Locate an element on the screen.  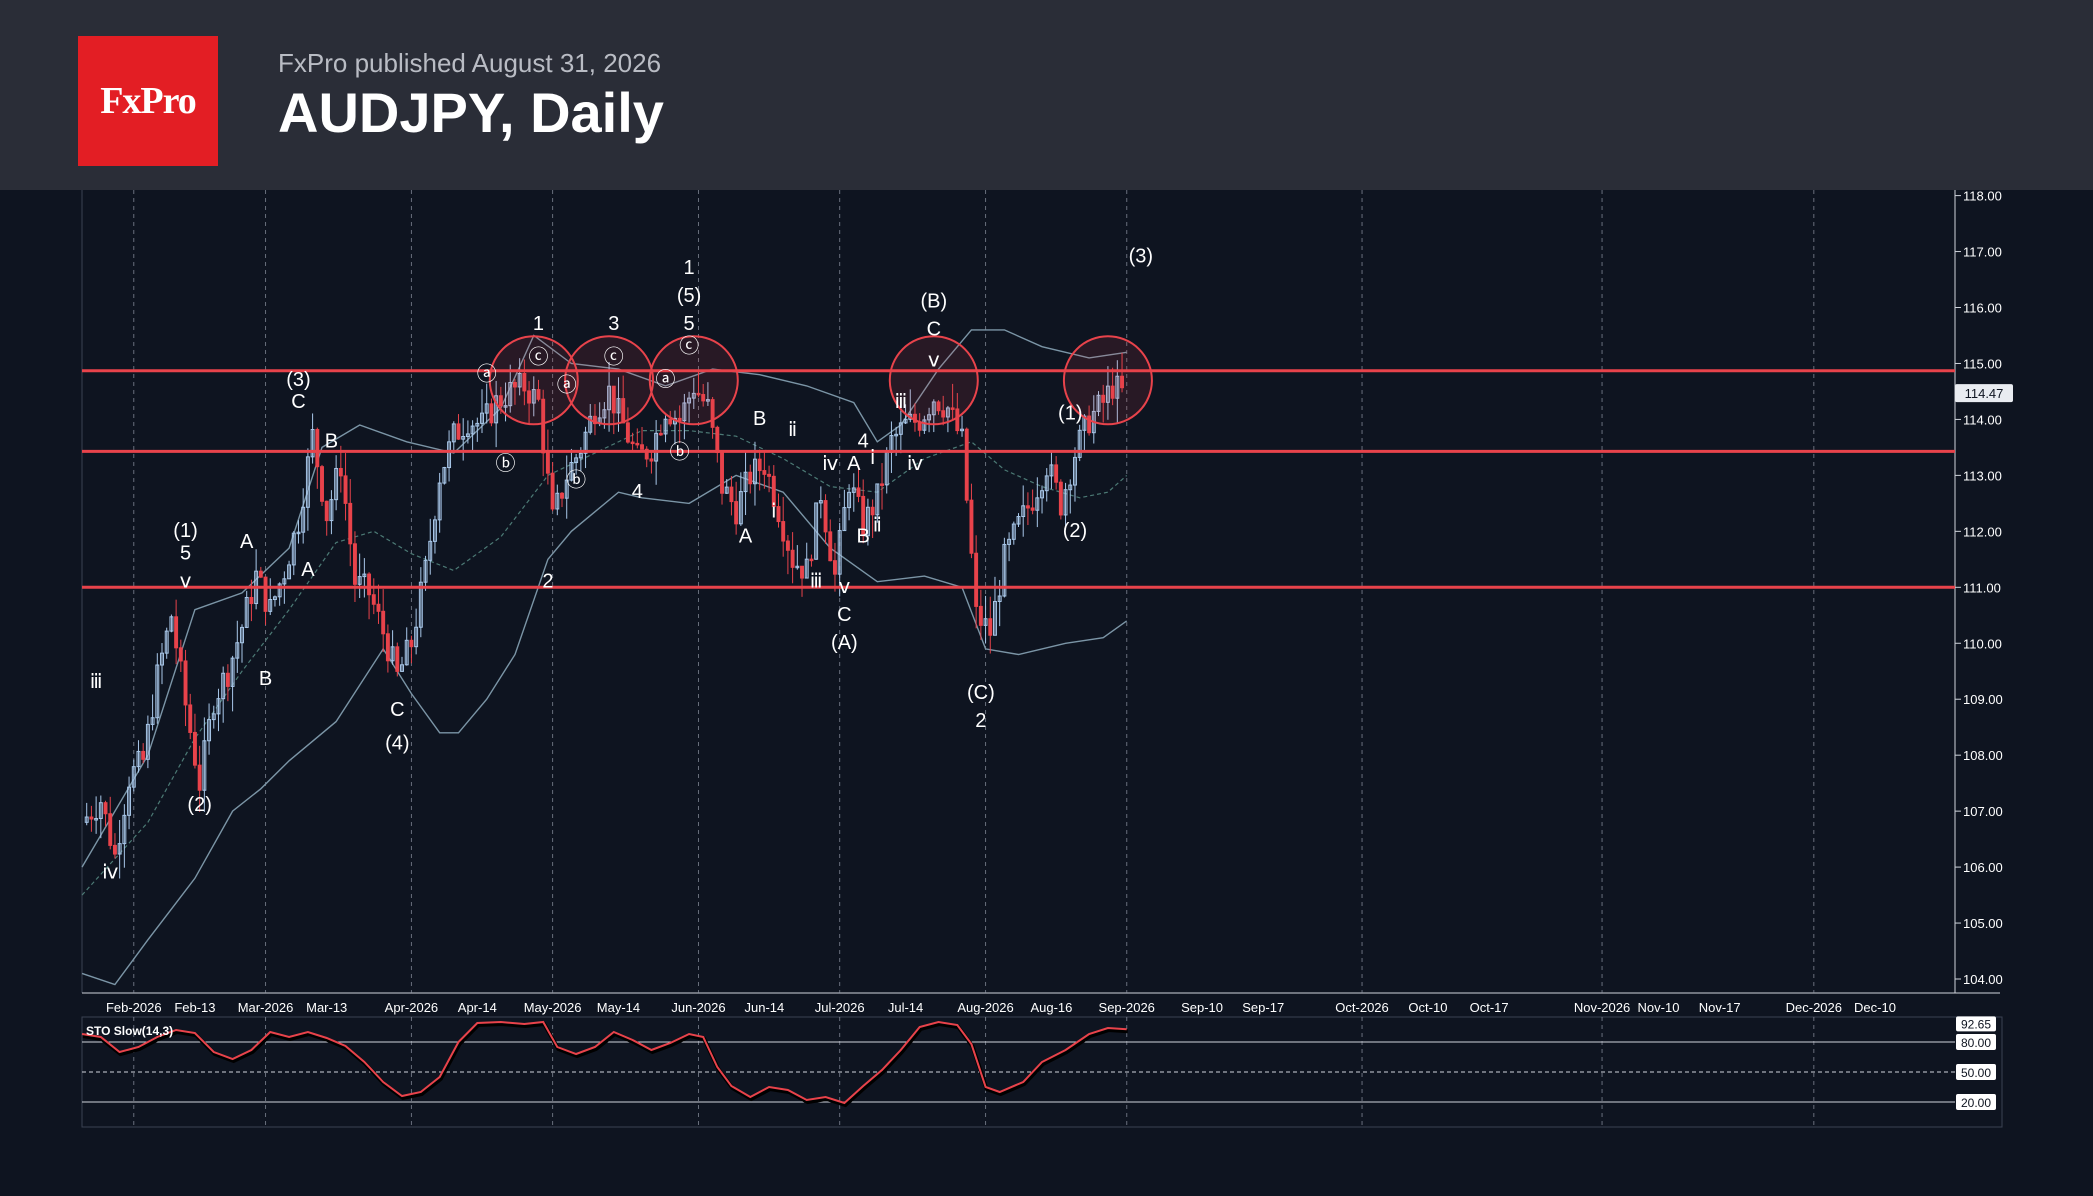
x-tick-label: Oct-17 is located at coordinates (1489, 1007).